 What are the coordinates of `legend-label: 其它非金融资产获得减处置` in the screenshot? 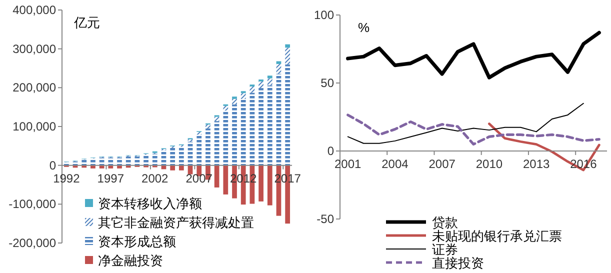 It's located at (176, 222).